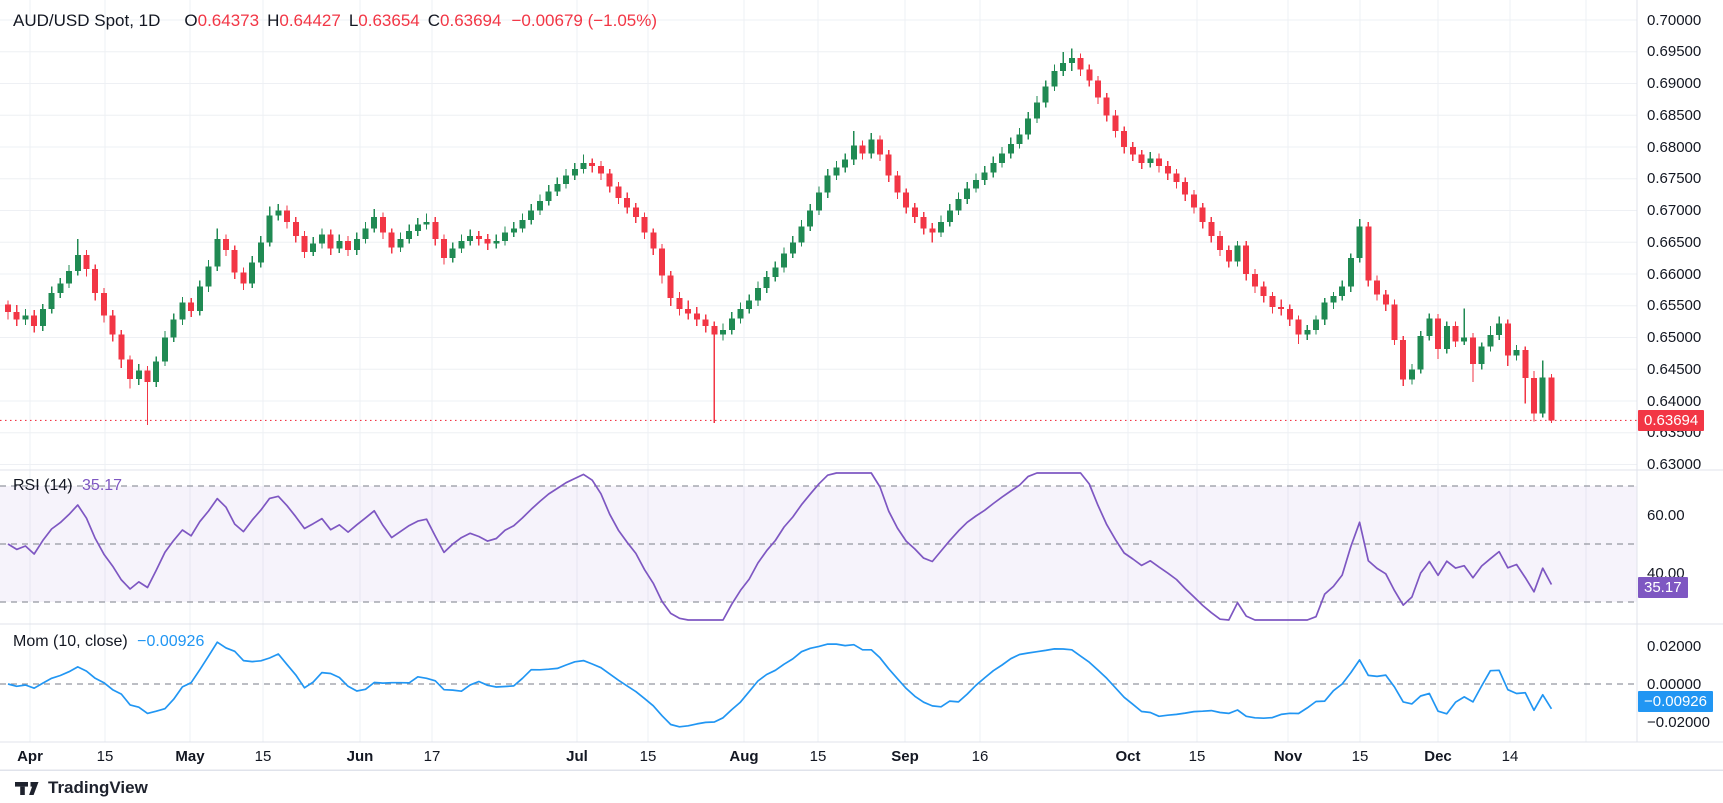  What do you see at coordinates (1671, 420) in the screenshot?
I see `current-price-badge: 0.63694` at bounding box center [1671, 420].